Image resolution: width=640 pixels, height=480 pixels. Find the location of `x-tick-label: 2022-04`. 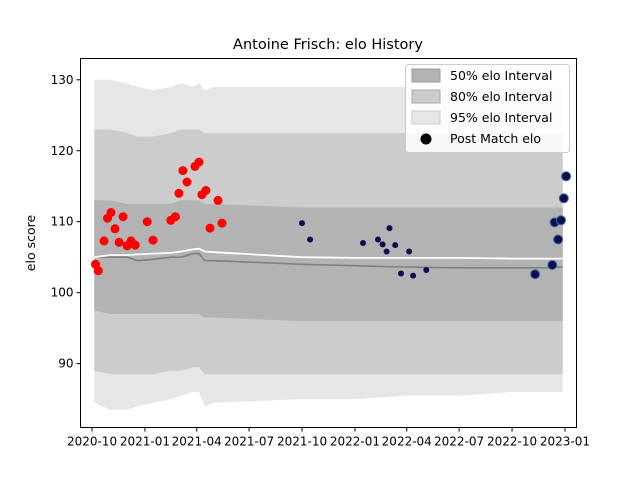

x-tick-label: 2022-04 is located at coordinates (407, 442).